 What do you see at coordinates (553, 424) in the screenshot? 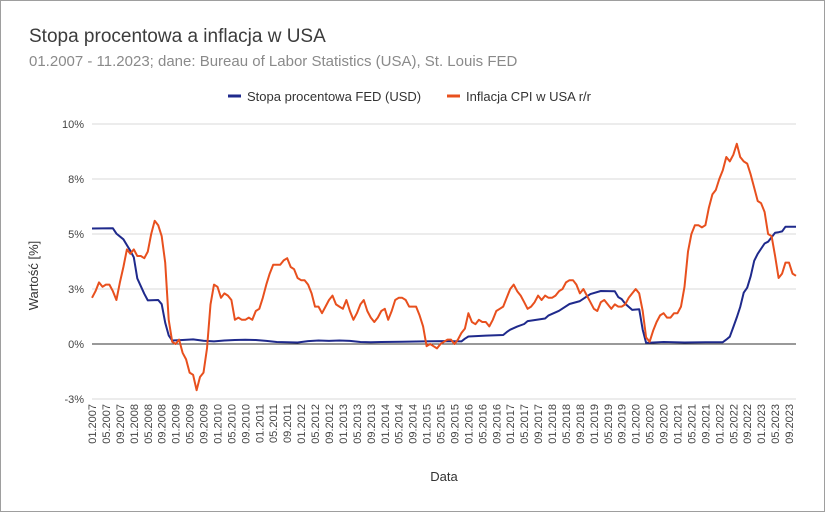
I see `x-tick-label: 01.2018` at bounding box center [553, 424].